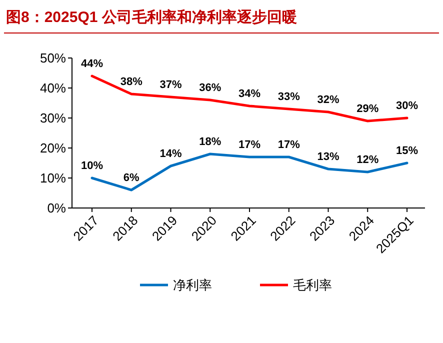  Describe the element at coordinates (210, 88) in the screenshot. I see `data-label: 36%` at that location.